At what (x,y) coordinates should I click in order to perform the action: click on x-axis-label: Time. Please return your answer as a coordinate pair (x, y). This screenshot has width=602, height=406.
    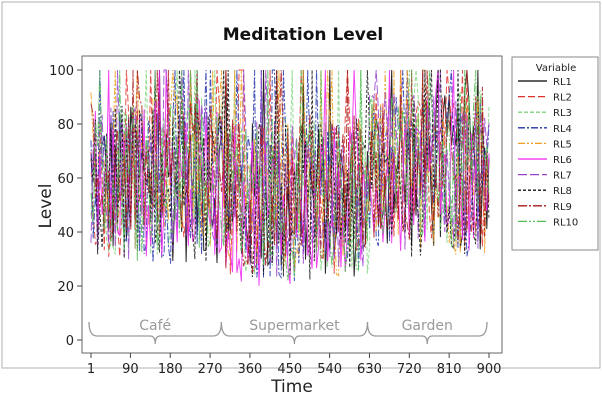
    Looking at the image, I should click on (291, 387).